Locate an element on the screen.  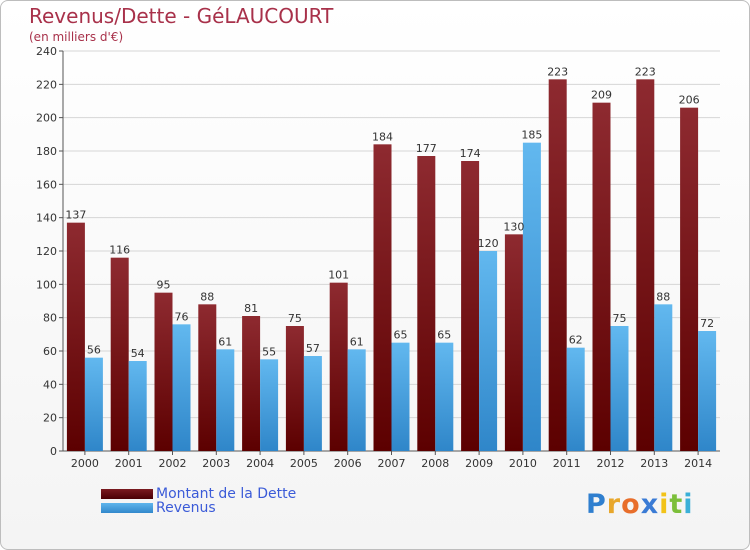
data-label-revenus: 61 is located at coordinates (357, 341).